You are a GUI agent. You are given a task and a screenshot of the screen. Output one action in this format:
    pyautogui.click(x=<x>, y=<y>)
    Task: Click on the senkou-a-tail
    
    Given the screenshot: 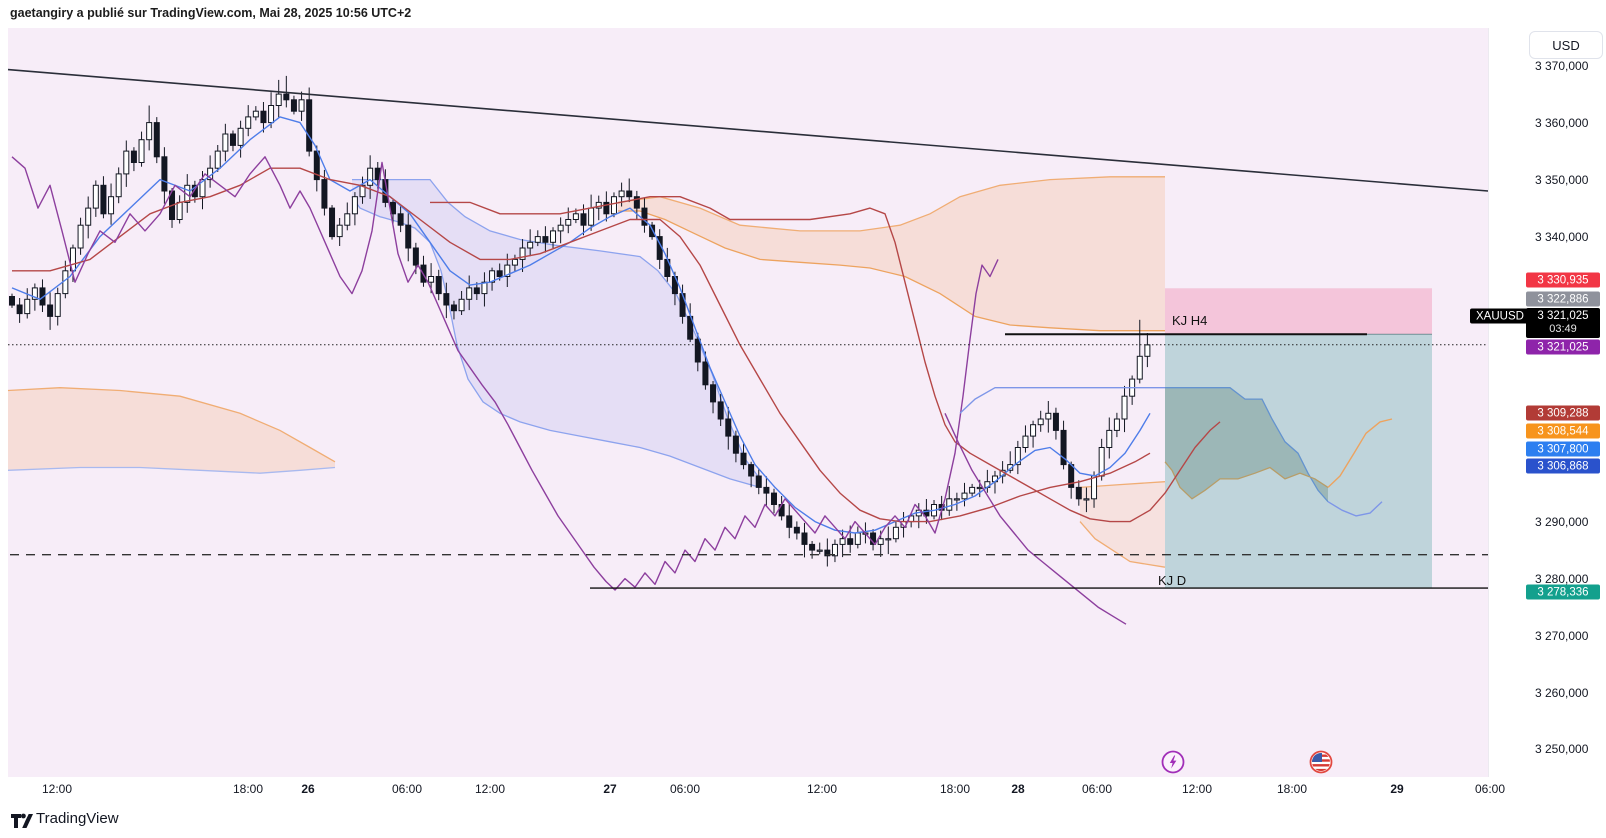 What is the action you would take?
    pyautogui.click(x=1355, y=509)
    